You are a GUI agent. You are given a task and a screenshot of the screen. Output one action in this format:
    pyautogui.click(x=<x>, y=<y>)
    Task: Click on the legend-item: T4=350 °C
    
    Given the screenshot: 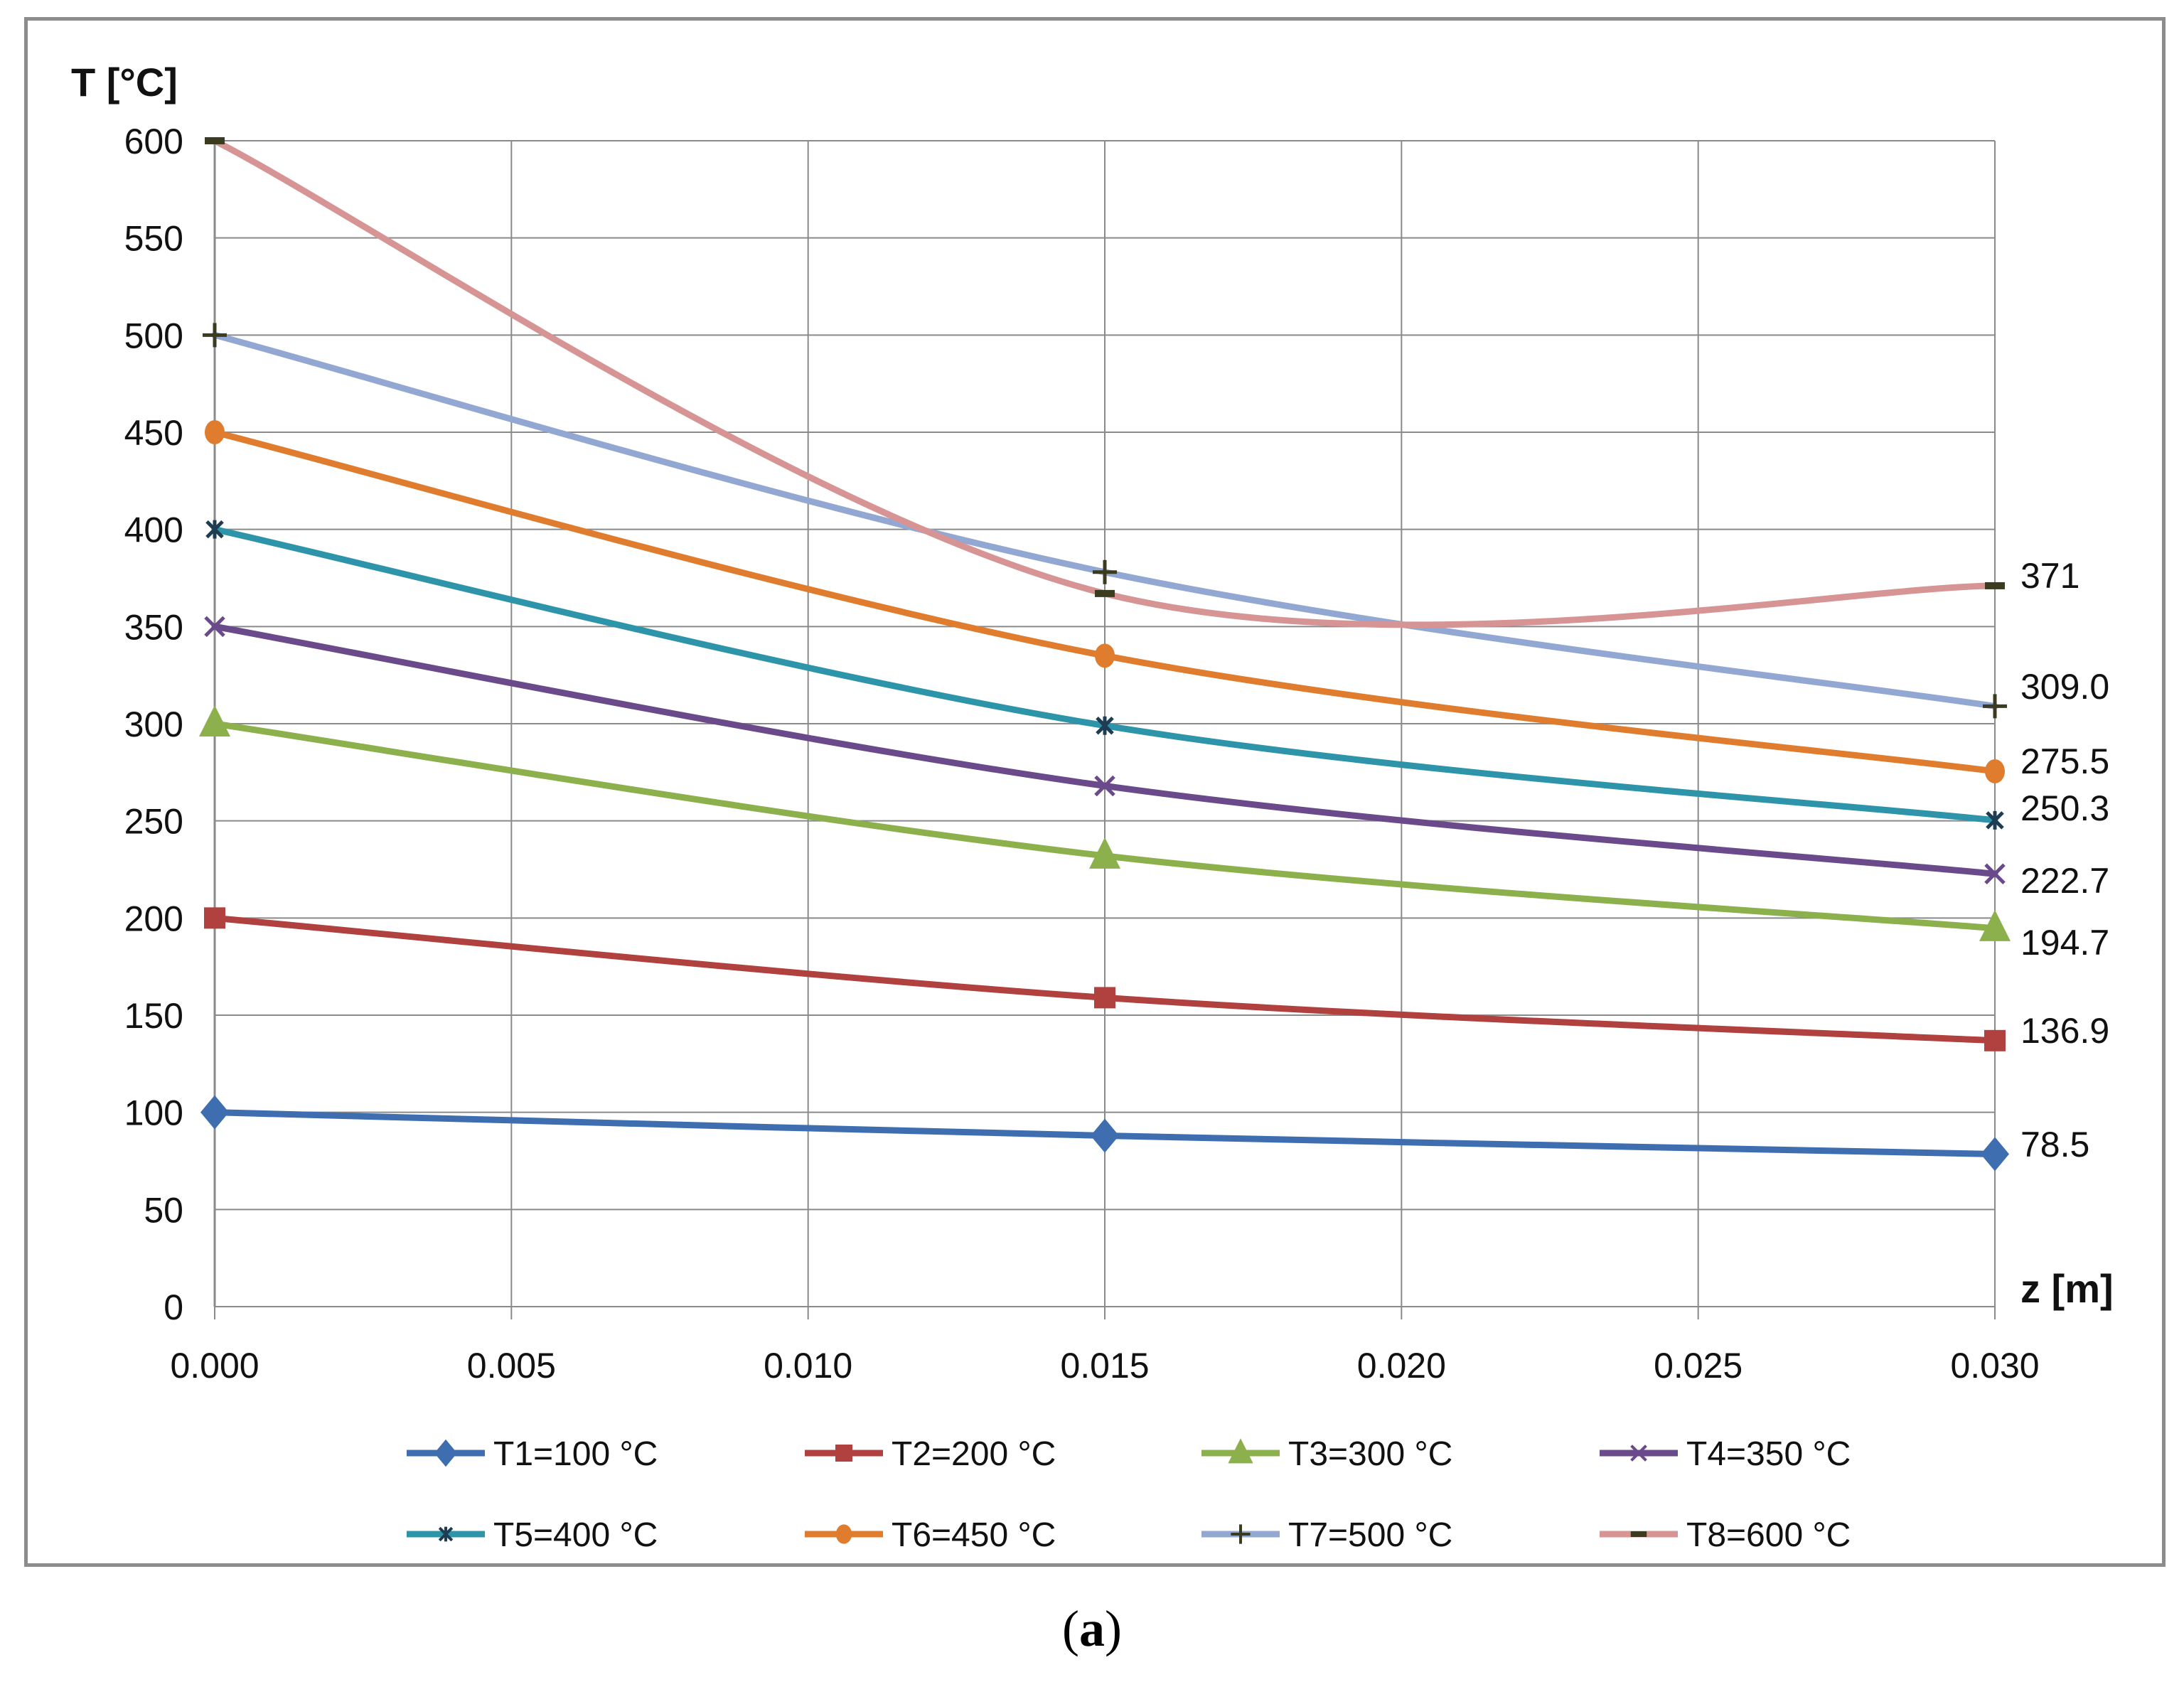 What is the action you would take?
    pyautogui.click(x=1726, y=1454)
    